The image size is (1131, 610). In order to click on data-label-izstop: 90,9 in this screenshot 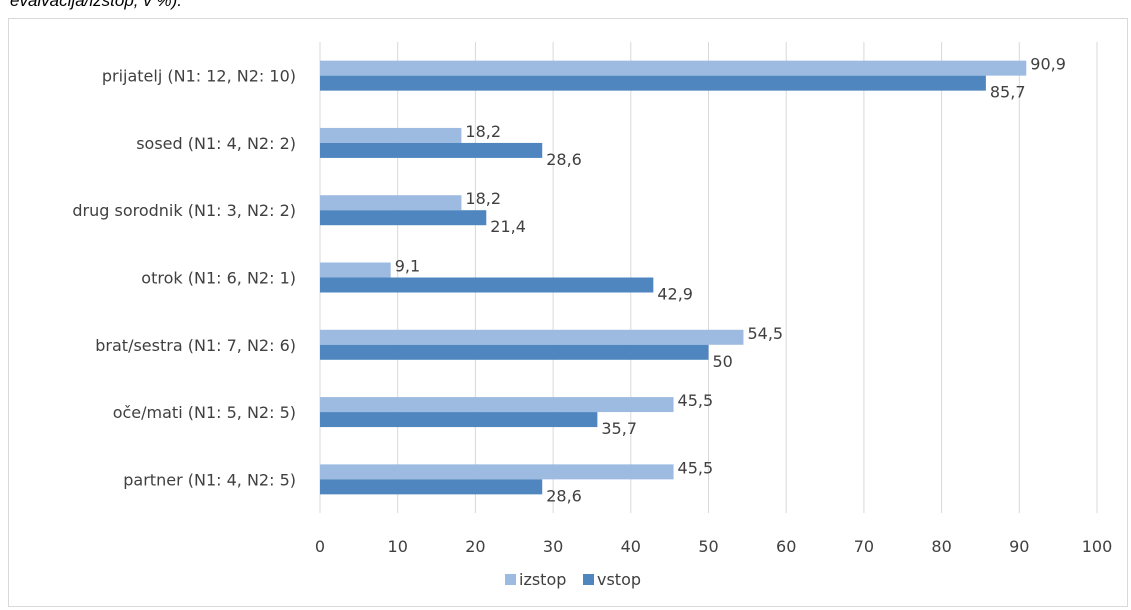, I will do `click(1048, 64)`.